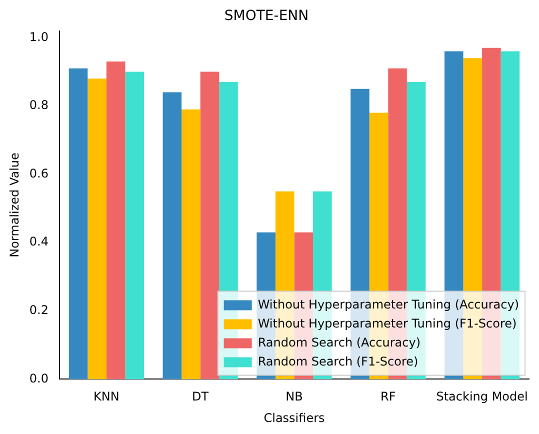 Image resolution: width=539 pixels, height=434 pixels. What do you see at coordinates (38, 378) in the screenshot?
I see `y-tick-label: 0.0` at bounding box center [38, 378].